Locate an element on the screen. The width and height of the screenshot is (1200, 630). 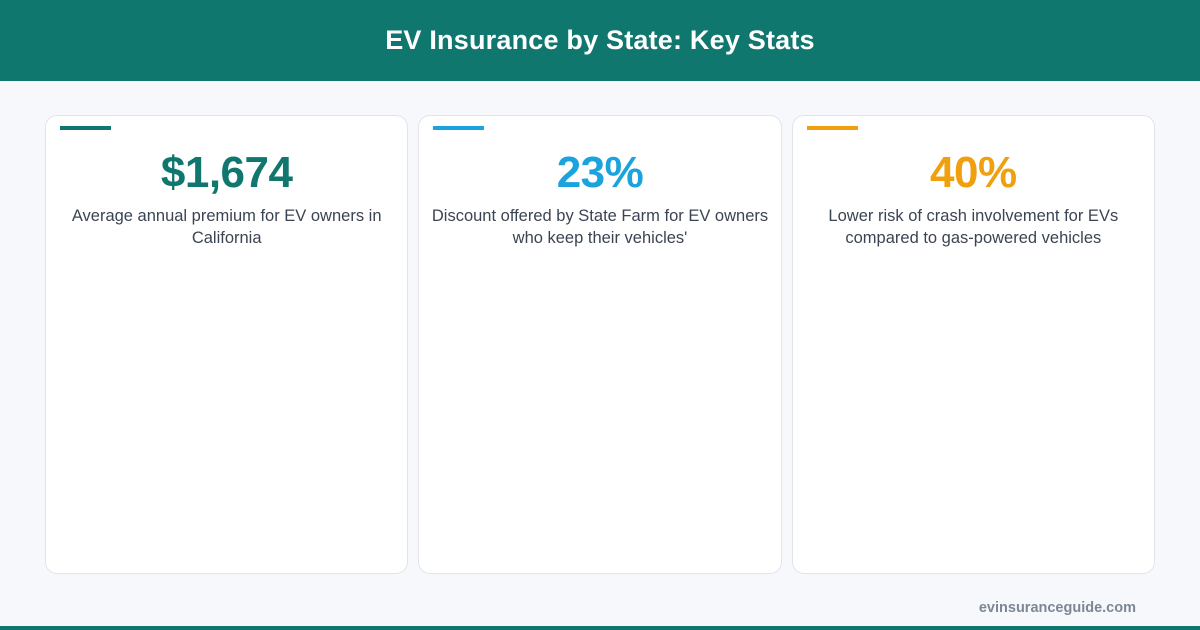
bottom-accent-bar is located at coordinates (600, 628).